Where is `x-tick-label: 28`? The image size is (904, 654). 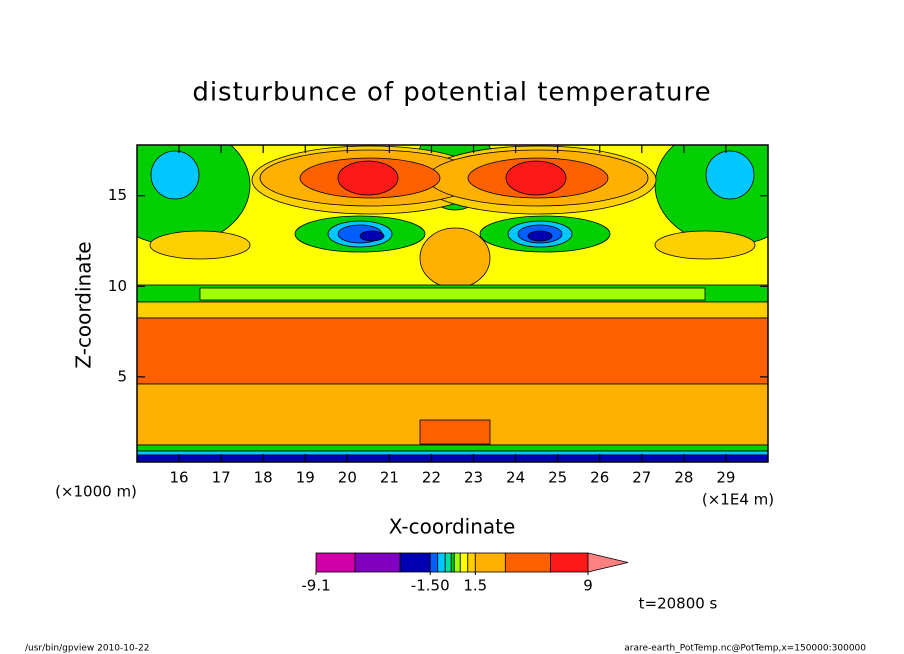
x-tick-label: 28 is located at coordinates (683, 478).